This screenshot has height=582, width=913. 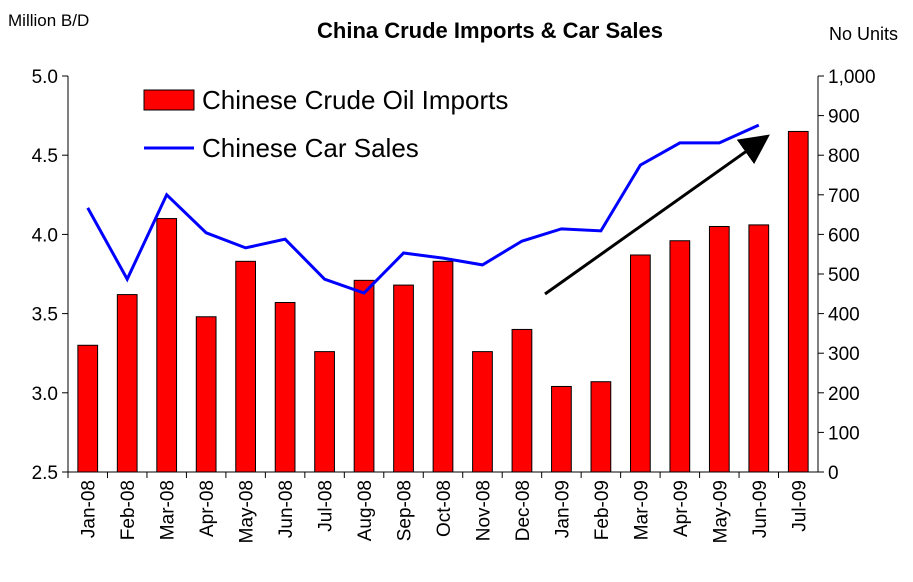 I want to click on x-tick-label: Oct-08, so click(x=444, y=508).